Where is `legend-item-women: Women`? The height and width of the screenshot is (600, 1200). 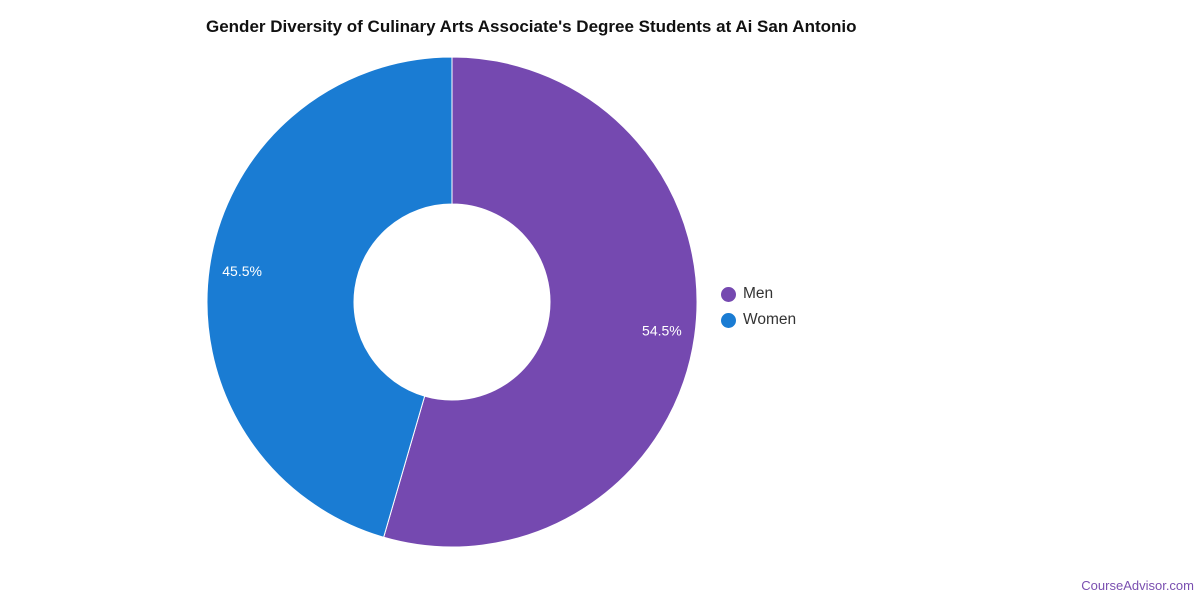 legend-item-women: Women is located at coordinates (758, 320).